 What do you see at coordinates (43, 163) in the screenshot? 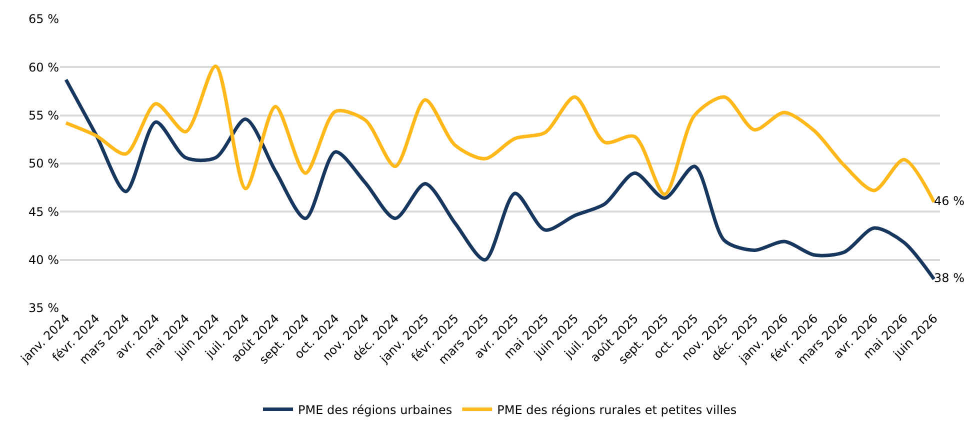
I see `y-tick-label: 50 %` at bounding box center [43, 163].